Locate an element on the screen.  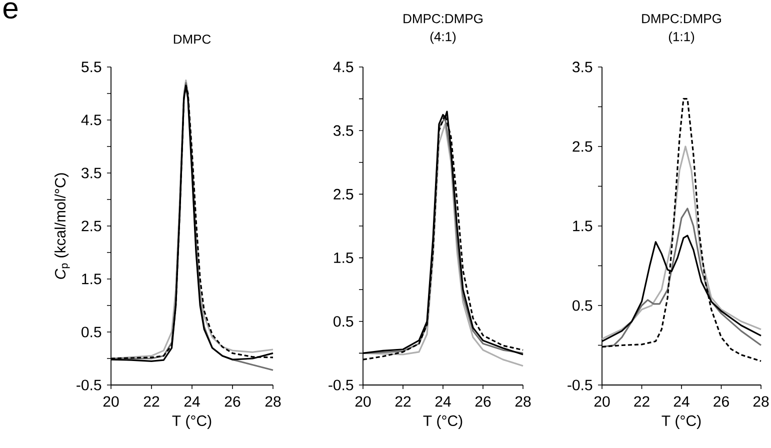
y-axis-title: C$_{p}$ (kcal/mol/°C) is located at coordinates (62, 226).